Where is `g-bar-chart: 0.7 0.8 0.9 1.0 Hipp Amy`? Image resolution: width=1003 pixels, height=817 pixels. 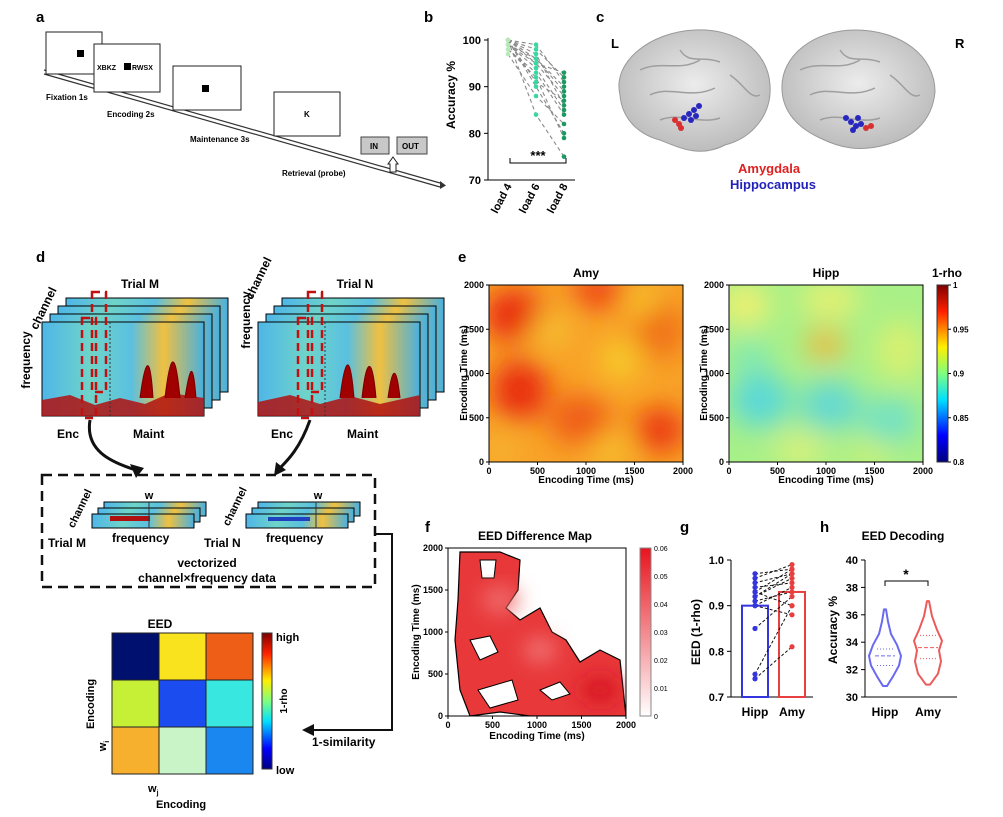 g-bar-chart: 0.7 0.8 0.9 1.0 Hipp Amy is located at coordinates (757, 637).